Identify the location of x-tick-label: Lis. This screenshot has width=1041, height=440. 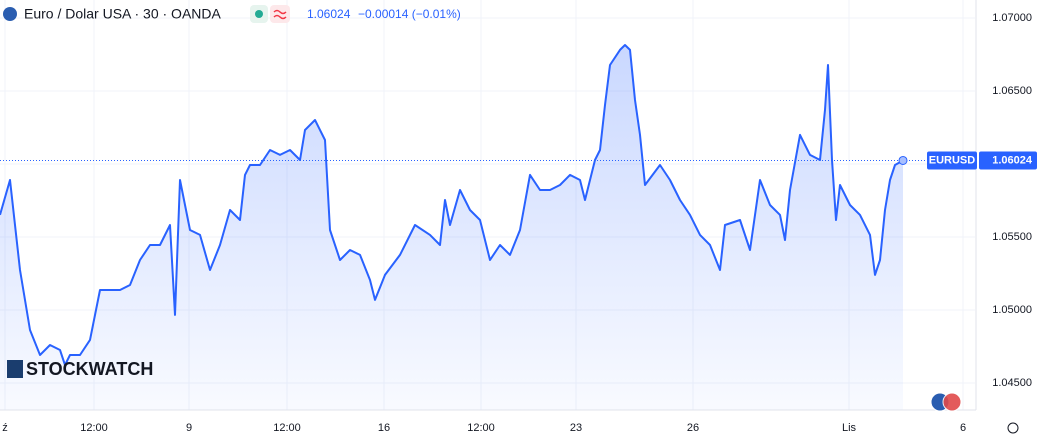
(849, 428).